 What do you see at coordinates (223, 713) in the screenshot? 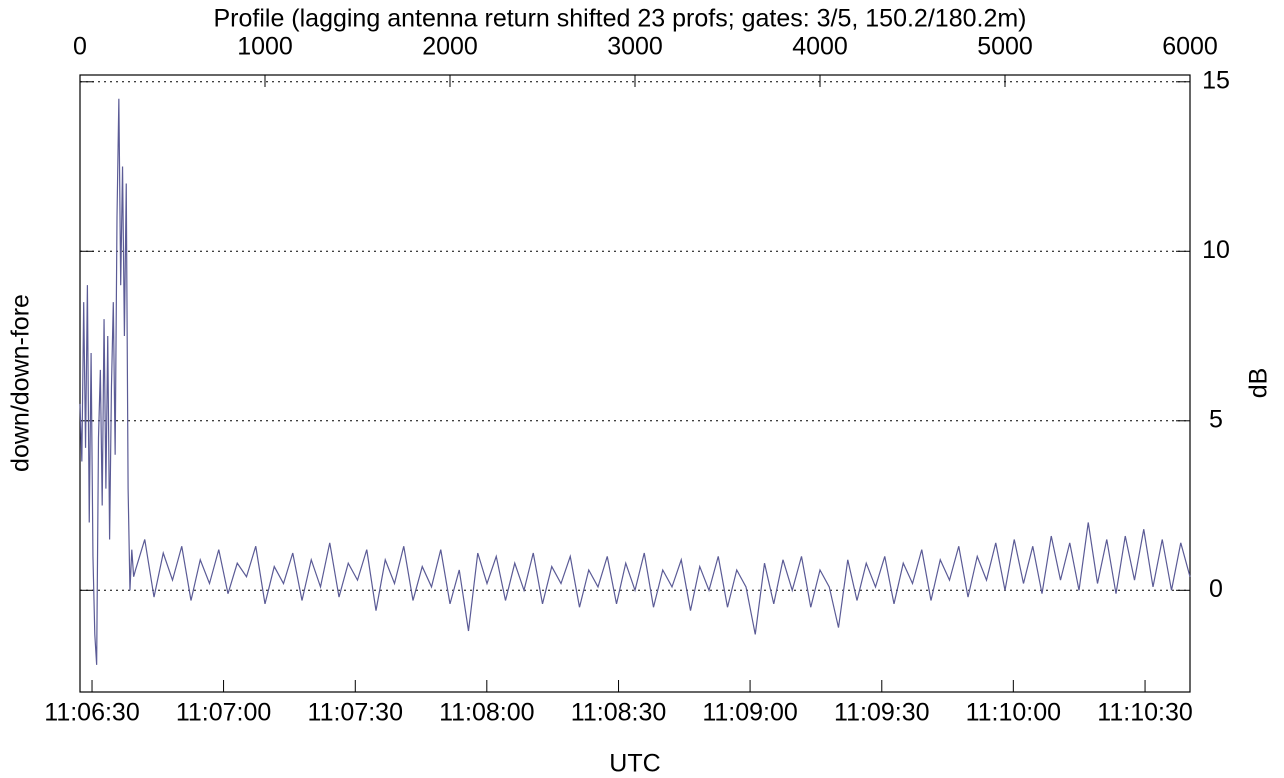
I see `x-tick-label: 11:07:00` at bounding box center [223, 713].